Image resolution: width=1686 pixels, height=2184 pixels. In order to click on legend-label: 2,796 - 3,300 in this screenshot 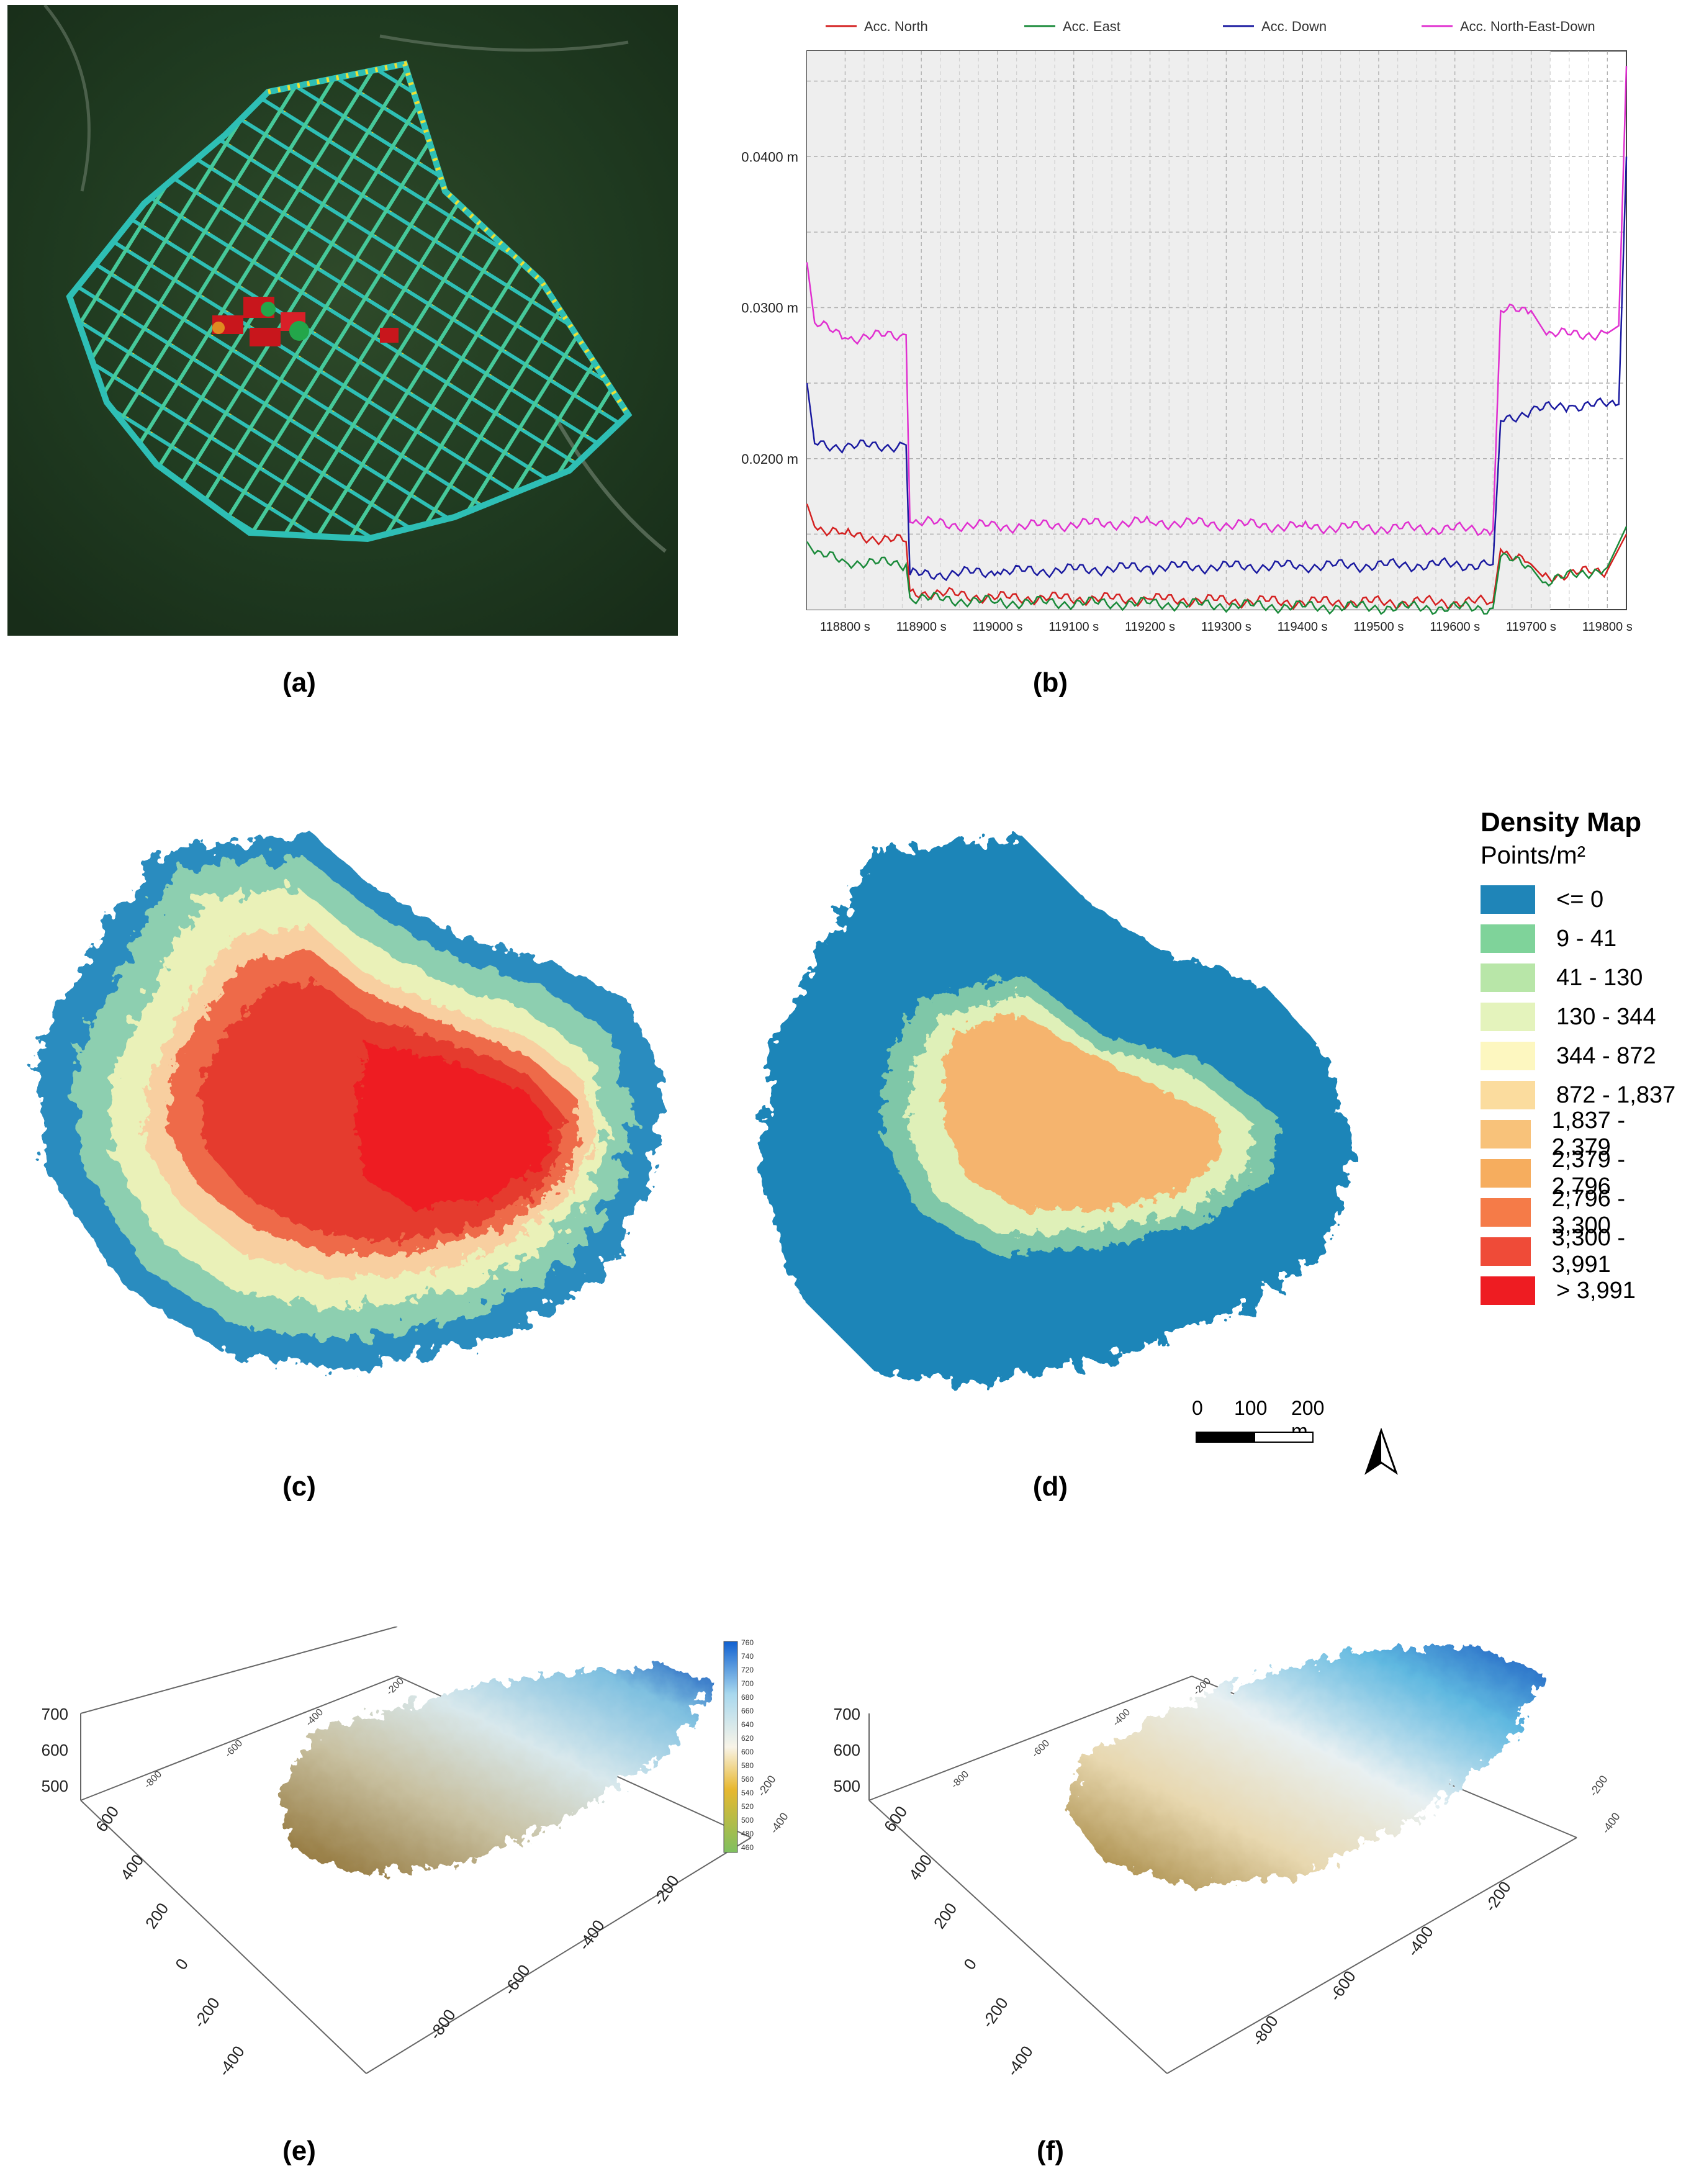, I will do `click(1588, 1212)`.